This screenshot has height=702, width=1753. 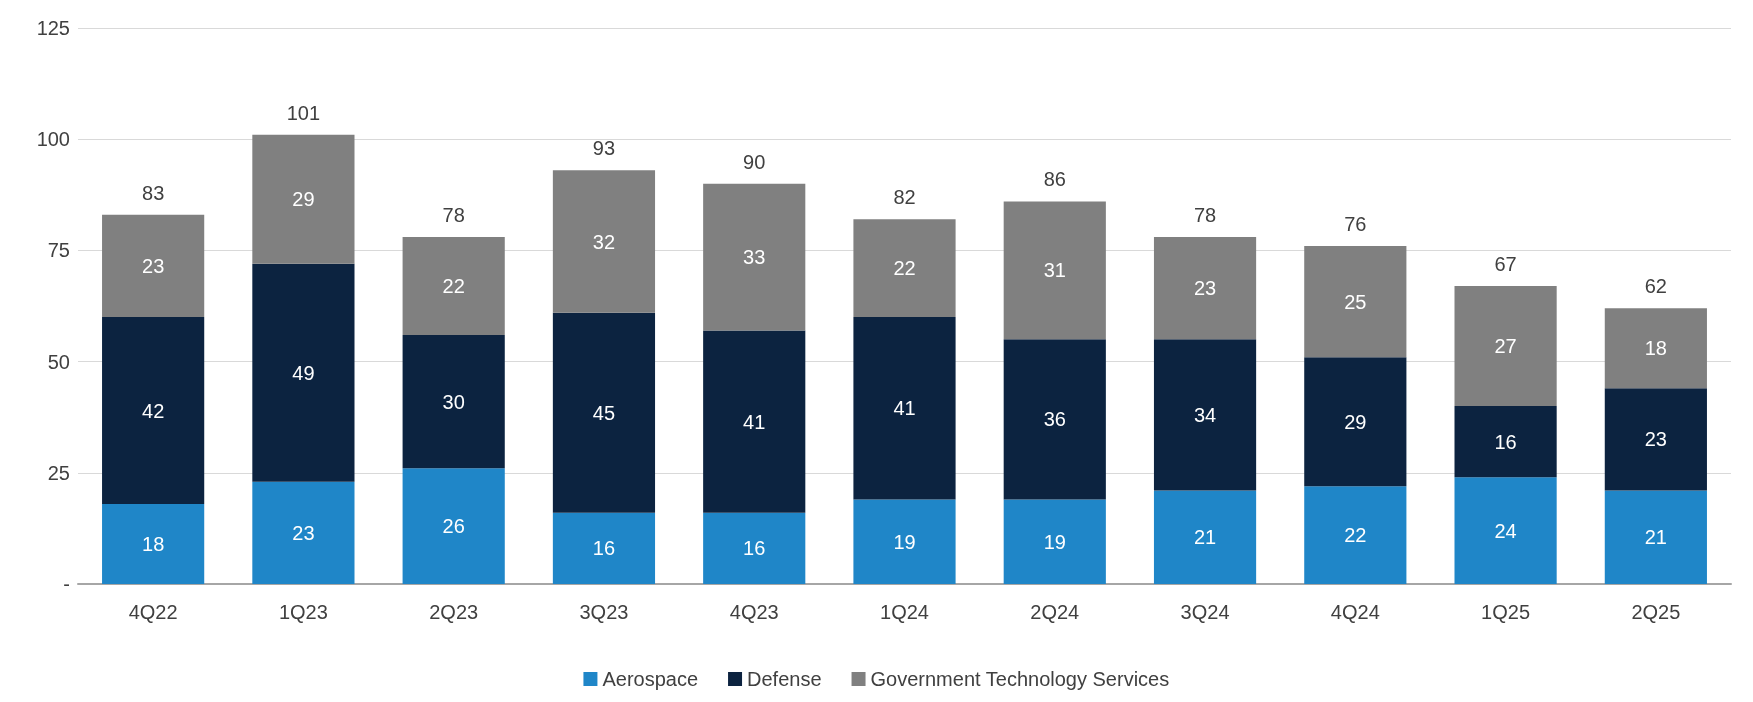 I want to click on total-label: 82, so click(x=904, y=197).